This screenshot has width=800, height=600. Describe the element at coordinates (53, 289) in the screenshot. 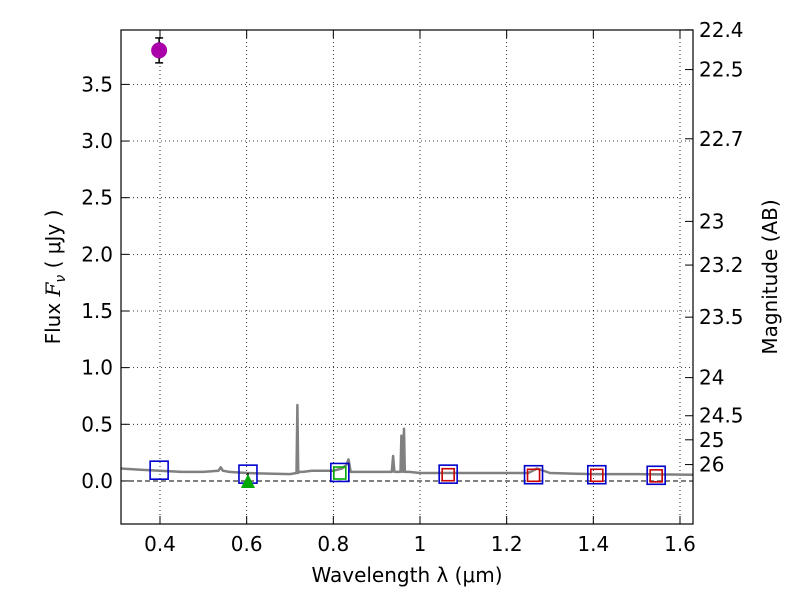

I see `y-axis-label-symbol: F` at that location.